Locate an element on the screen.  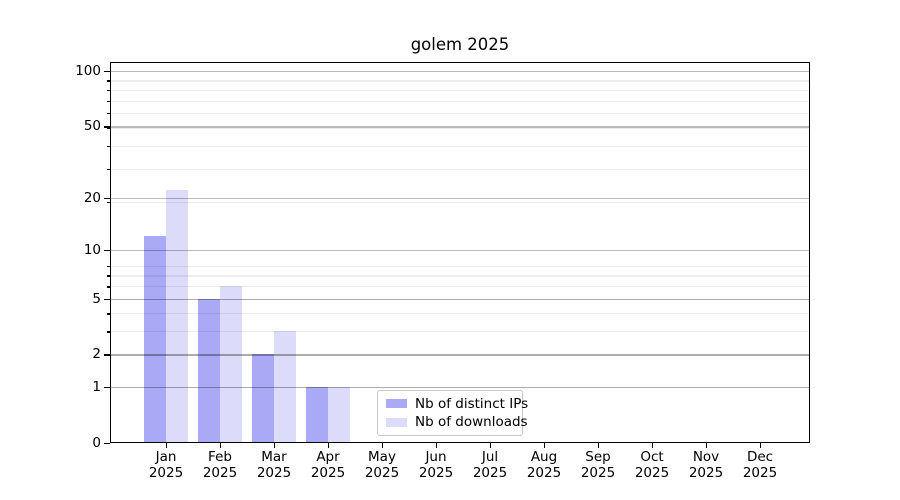
x-tick-label-line: Mar is located at coordinates (274, 457).